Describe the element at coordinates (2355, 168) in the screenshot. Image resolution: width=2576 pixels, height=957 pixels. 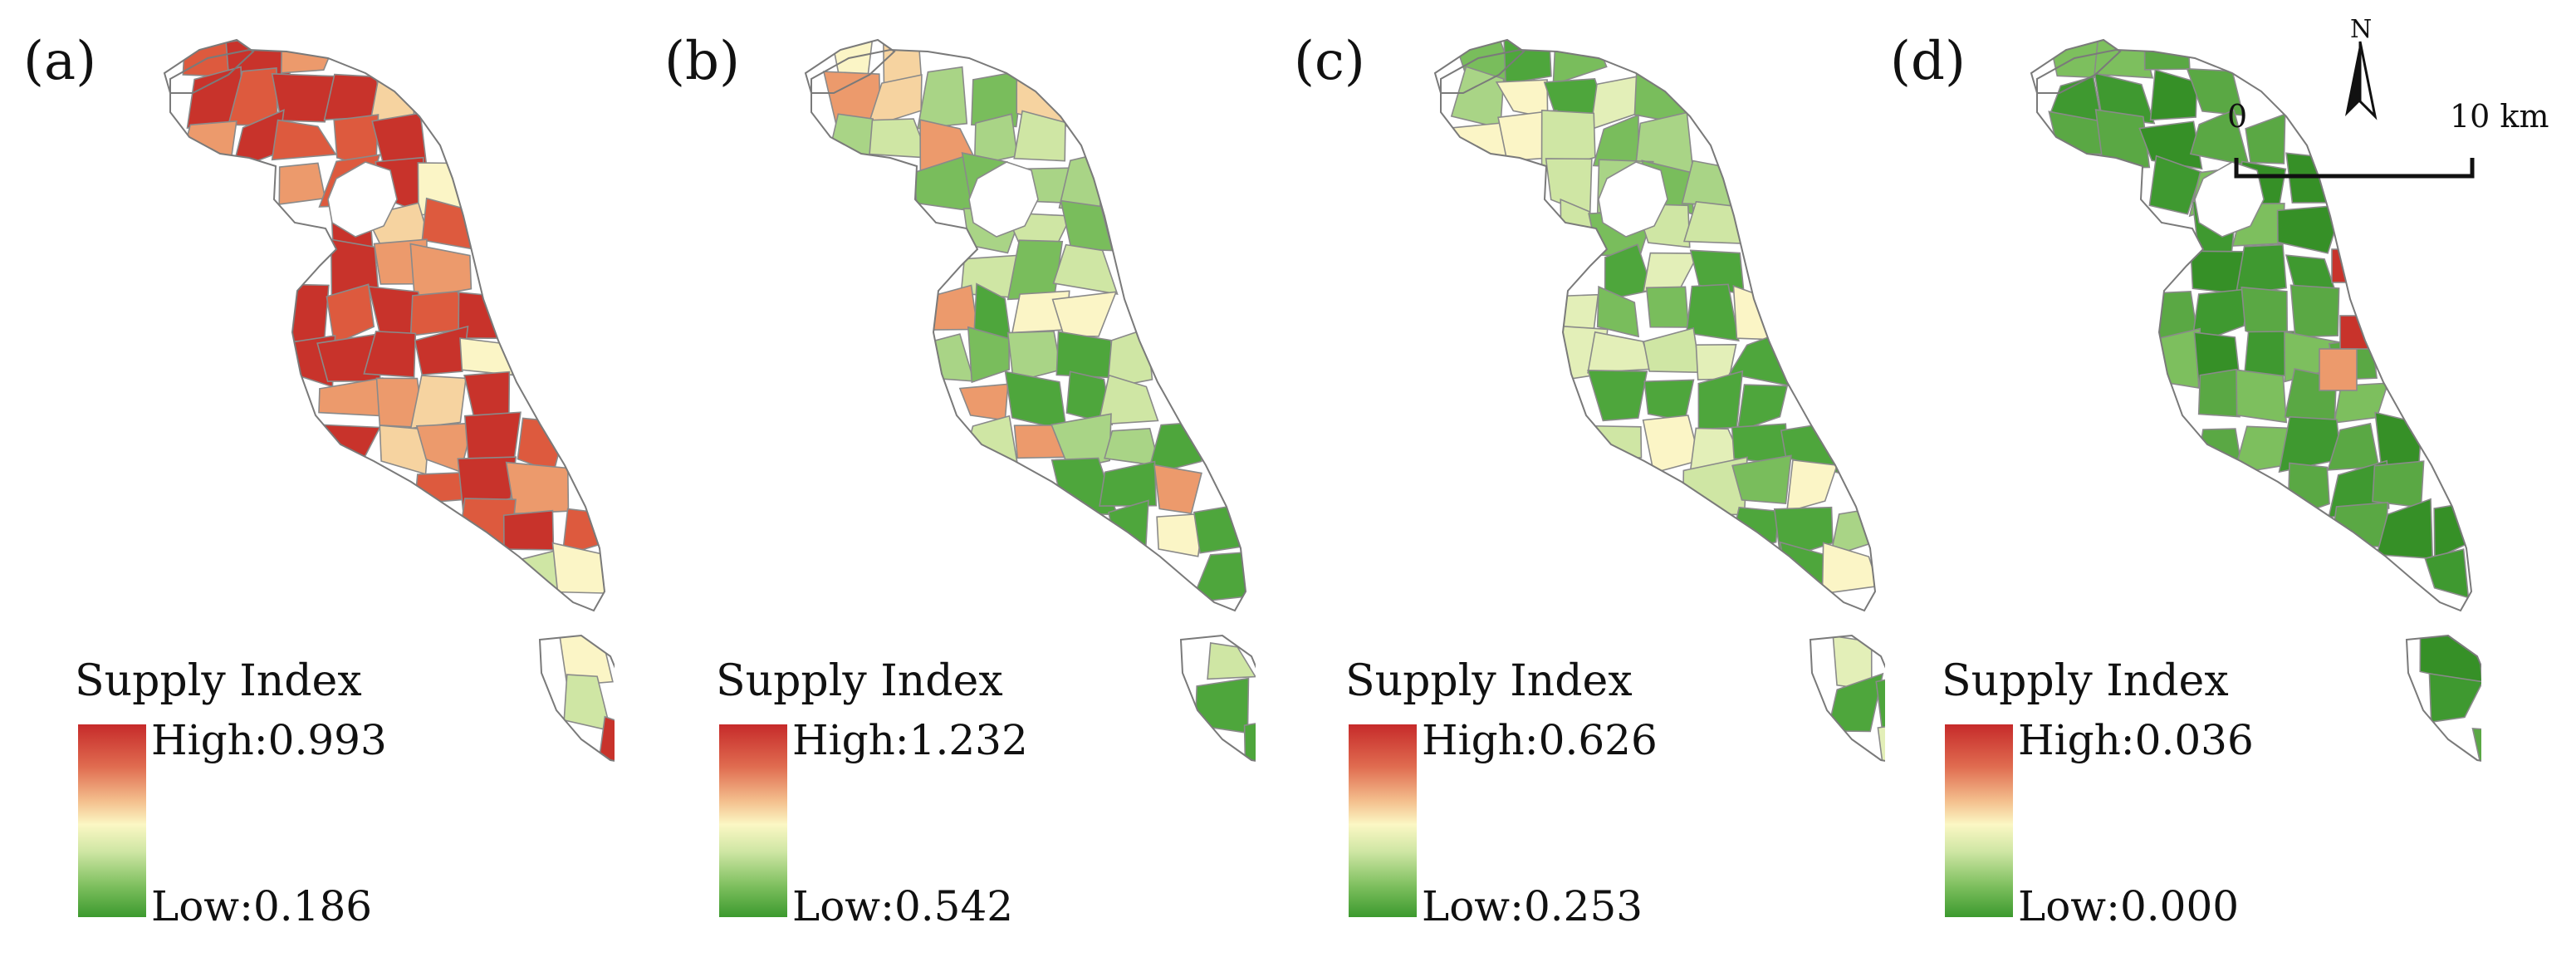
I see `scale-bar` at that location.